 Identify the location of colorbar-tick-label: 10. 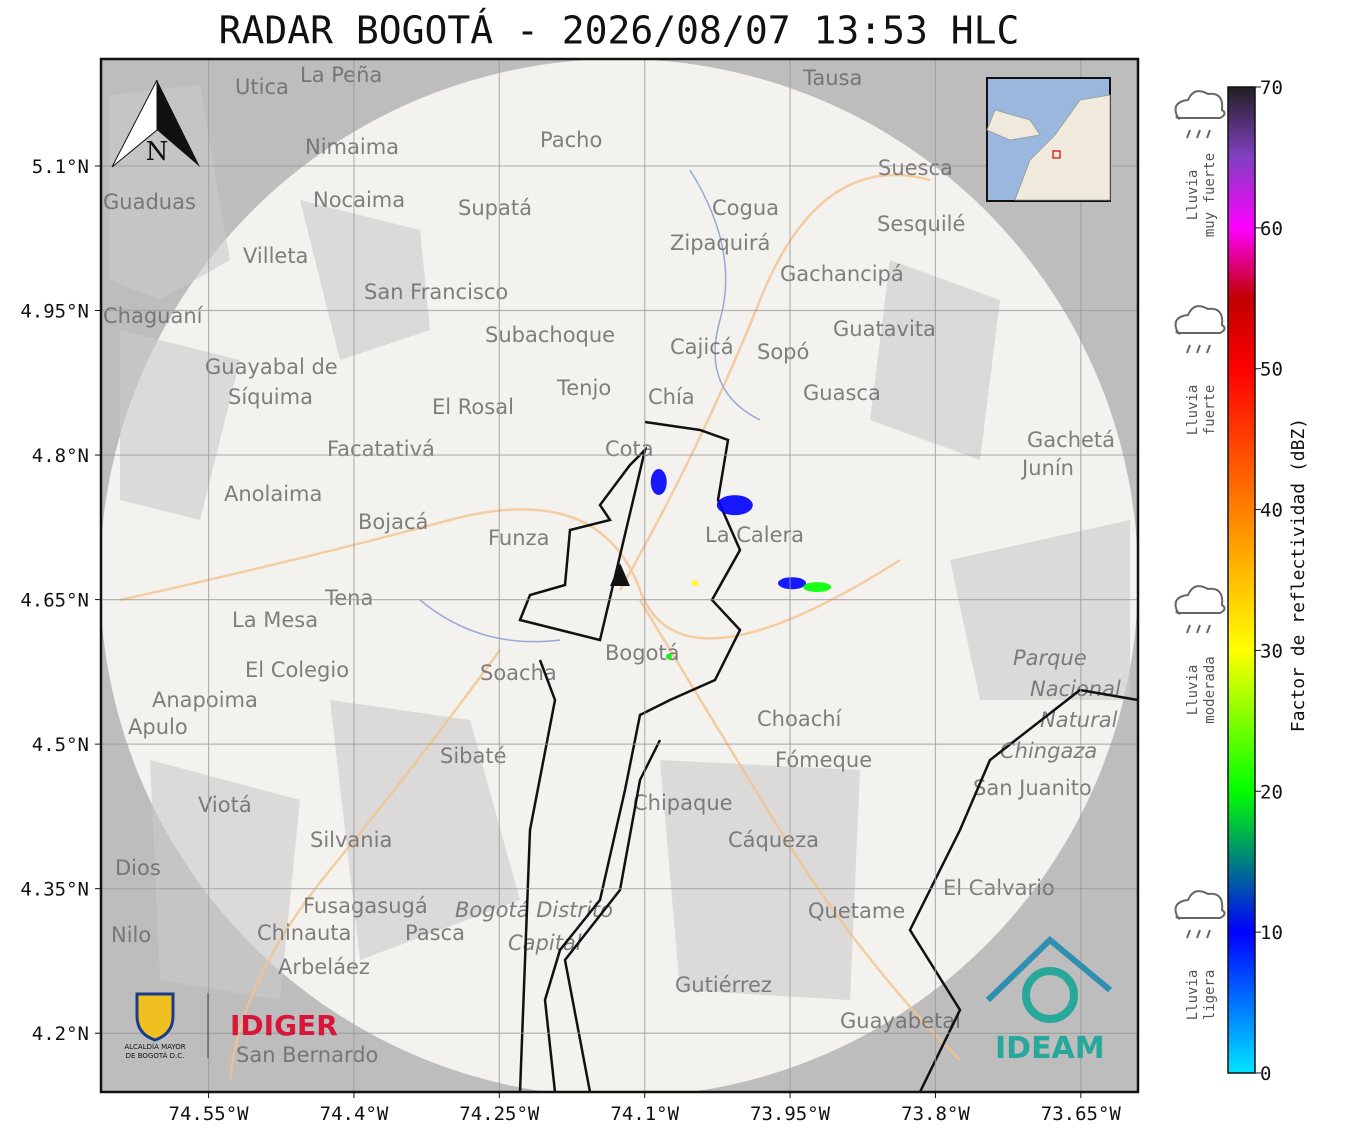
(1271, 933).